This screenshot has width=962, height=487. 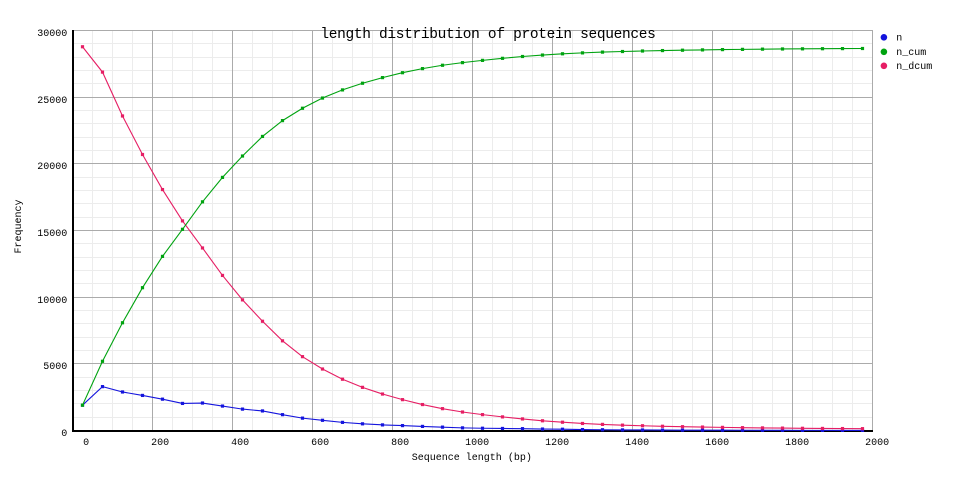 I want to click on svg-text: 400, so click(x=240, y=443).